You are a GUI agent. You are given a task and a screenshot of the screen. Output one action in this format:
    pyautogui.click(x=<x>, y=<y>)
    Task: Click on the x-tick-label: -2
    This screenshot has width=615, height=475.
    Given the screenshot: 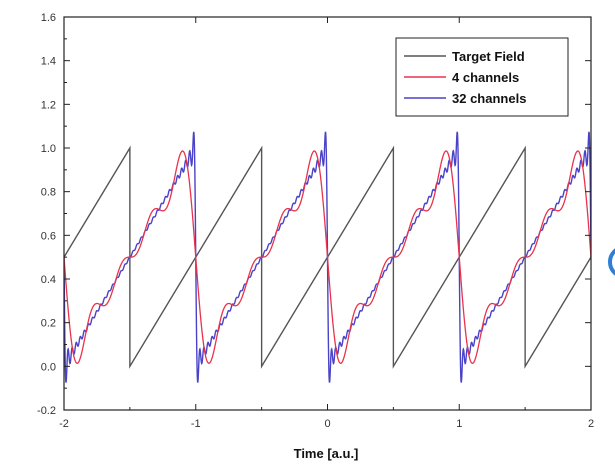 What is the action you would take?
    pyautogui.click(x=64, y=424)
    